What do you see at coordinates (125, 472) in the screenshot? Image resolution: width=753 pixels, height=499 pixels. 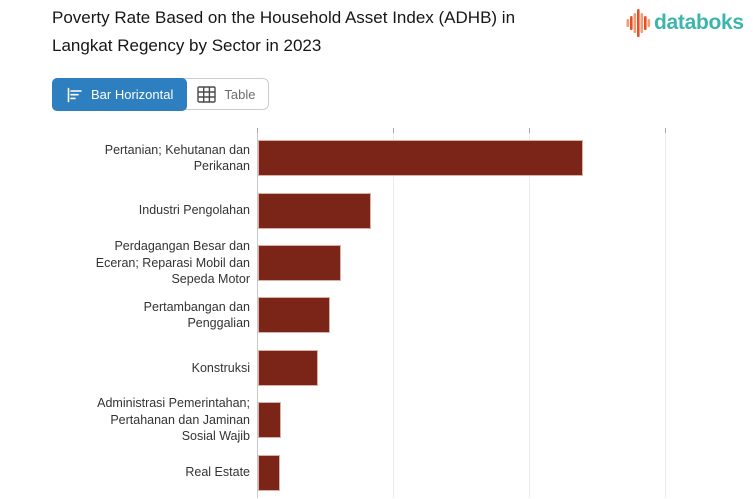 I see `category-label: Real Estate` at bounding box center [125, 472].